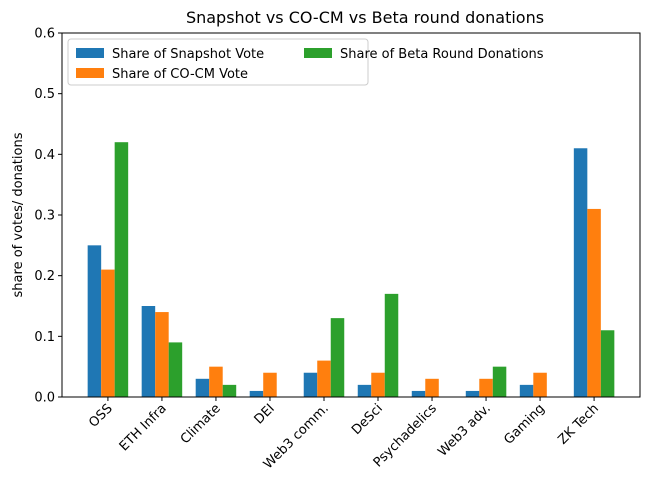 The height and width of the screenshot is (495, 651). Describe the element at coordinates (188, 54) in the screenshot. I see `legend-label: Share of Snapshot Vote` at that location.